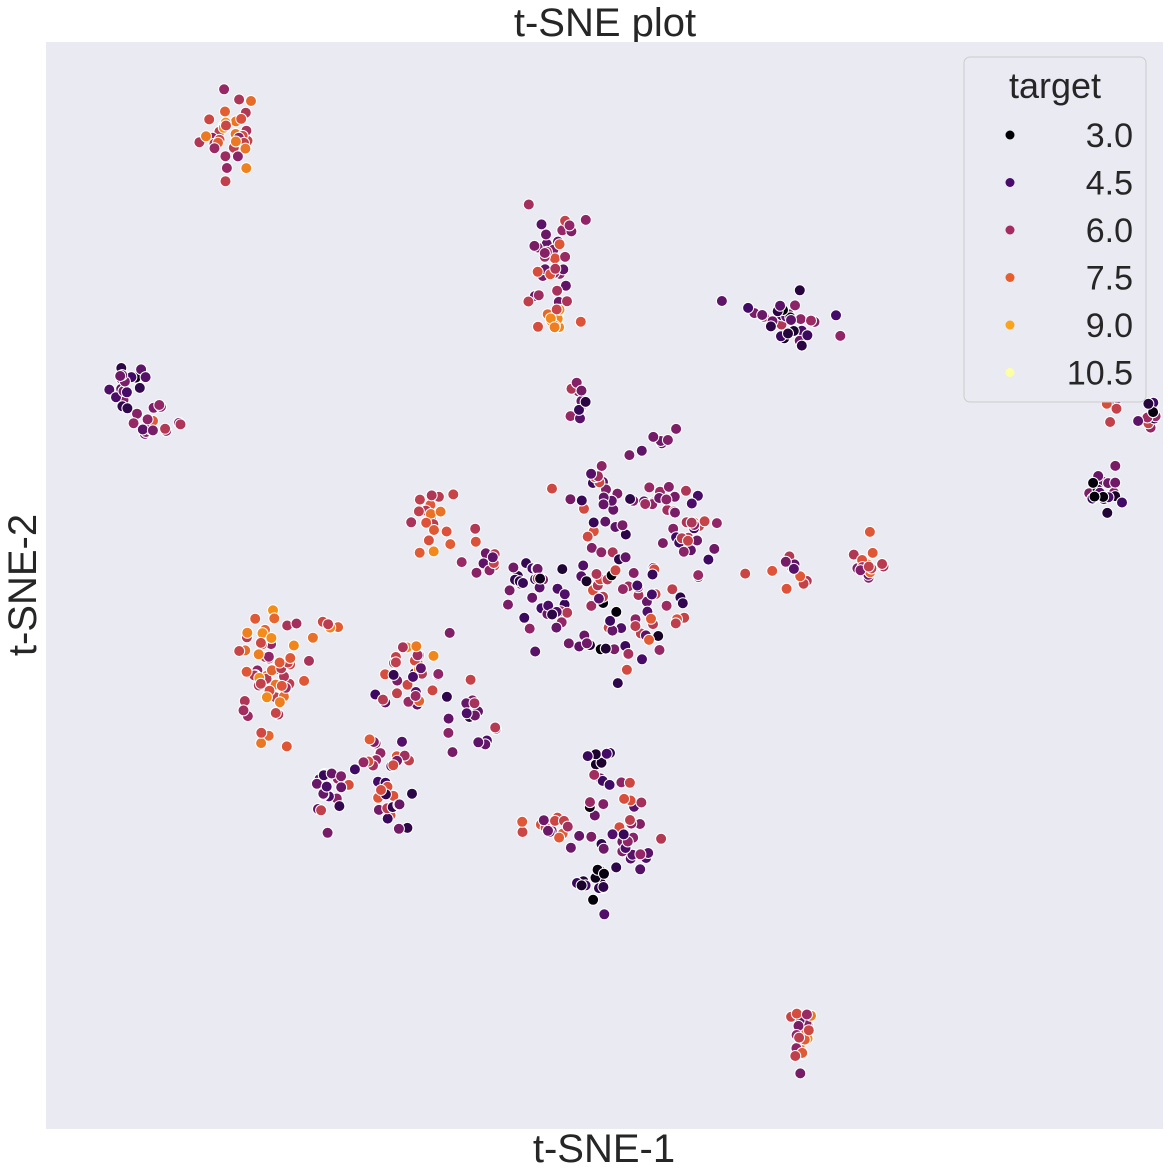  I want to click on legend-title: target, so click(1055, 85).